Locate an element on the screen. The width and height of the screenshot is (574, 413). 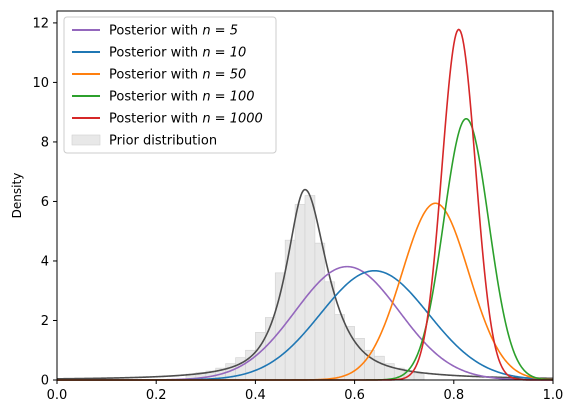
legend-label-0: Posterior with n = 5 is located at coordinates (173, 31).